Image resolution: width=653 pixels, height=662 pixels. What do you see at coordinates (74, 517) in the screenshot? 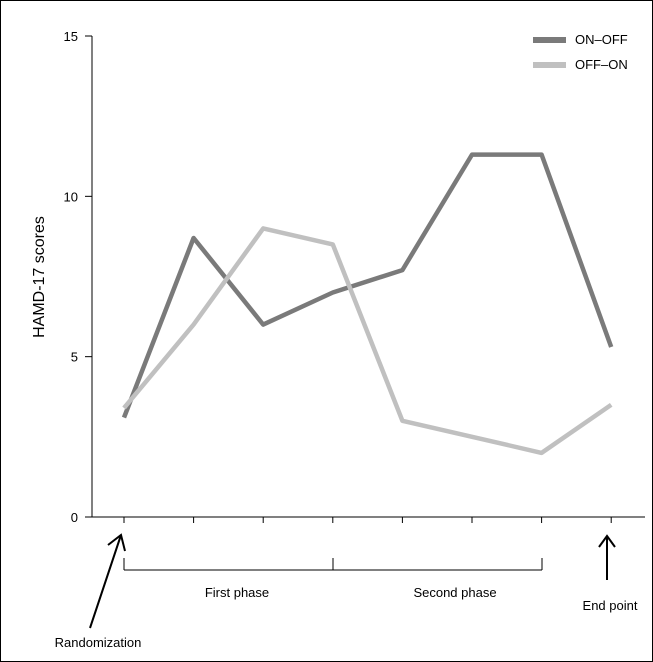
I see `y-tick-label: 0` at bounding box center [74, 517].